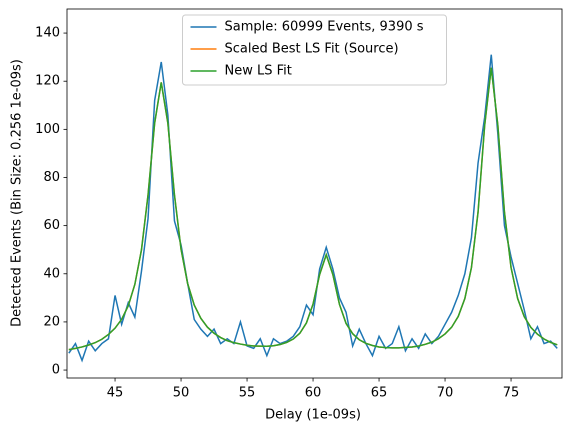 This screenshot has height=432, width=571. What do you see at coordinates (115, 393) in the screenshot?
I see `x-tick-label: 45` at bounding box center [115, 393].